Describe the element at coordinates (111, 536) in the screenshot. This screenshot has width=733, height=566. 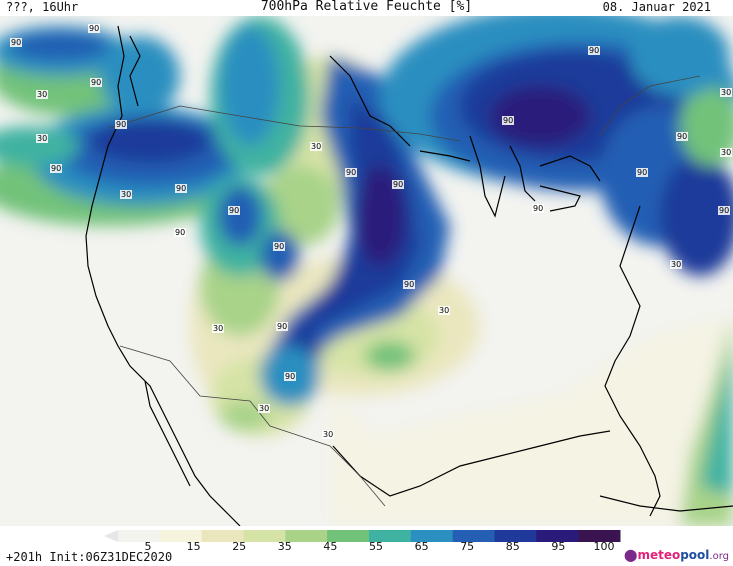
I see `legend-lower-arrow` at that location.